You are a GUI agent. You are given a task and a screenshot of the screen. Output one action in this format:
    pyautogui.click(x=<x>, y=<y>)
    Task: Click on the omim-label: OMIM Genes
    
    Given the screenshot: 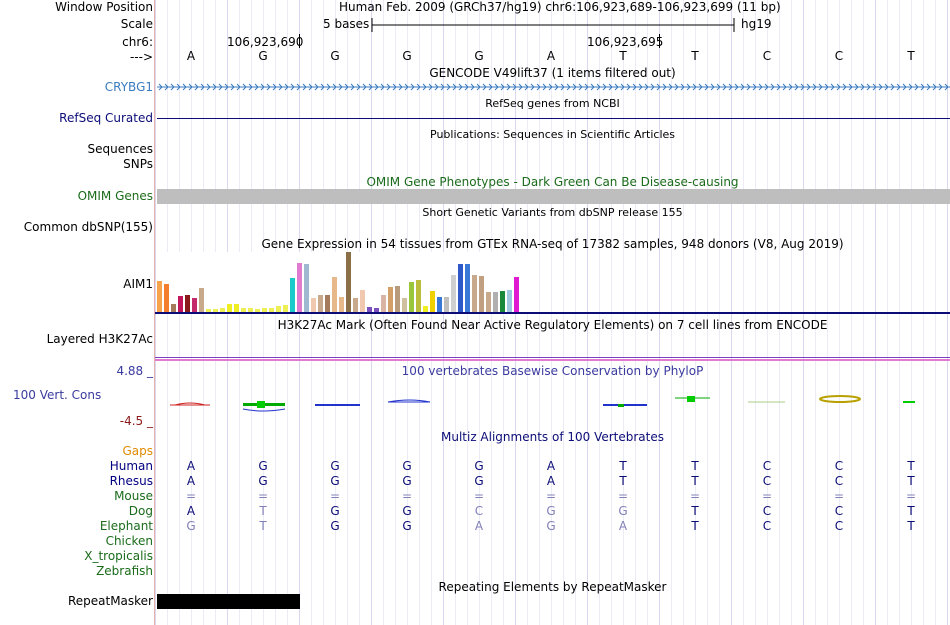 What is the action you would take?
    pyautogui.click(x=115, y=196)
    